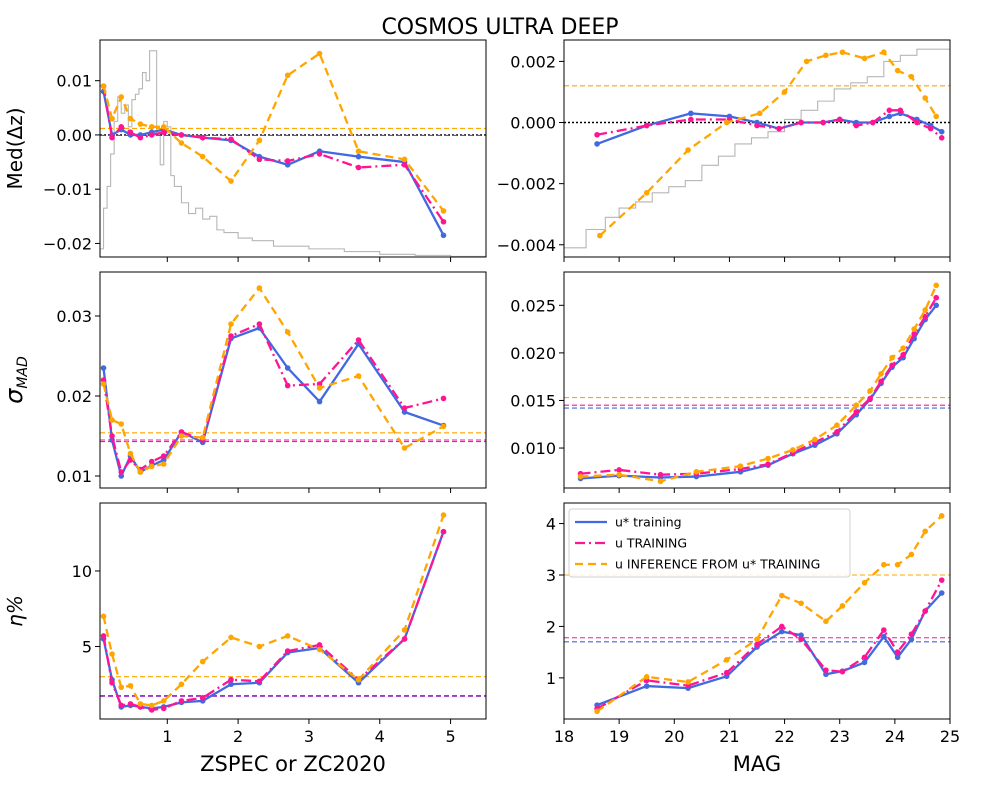 Image resolution: width=1000 pixels, height=800 pixels. I want to click on x-axis-label: MAG, so click(757, 764).